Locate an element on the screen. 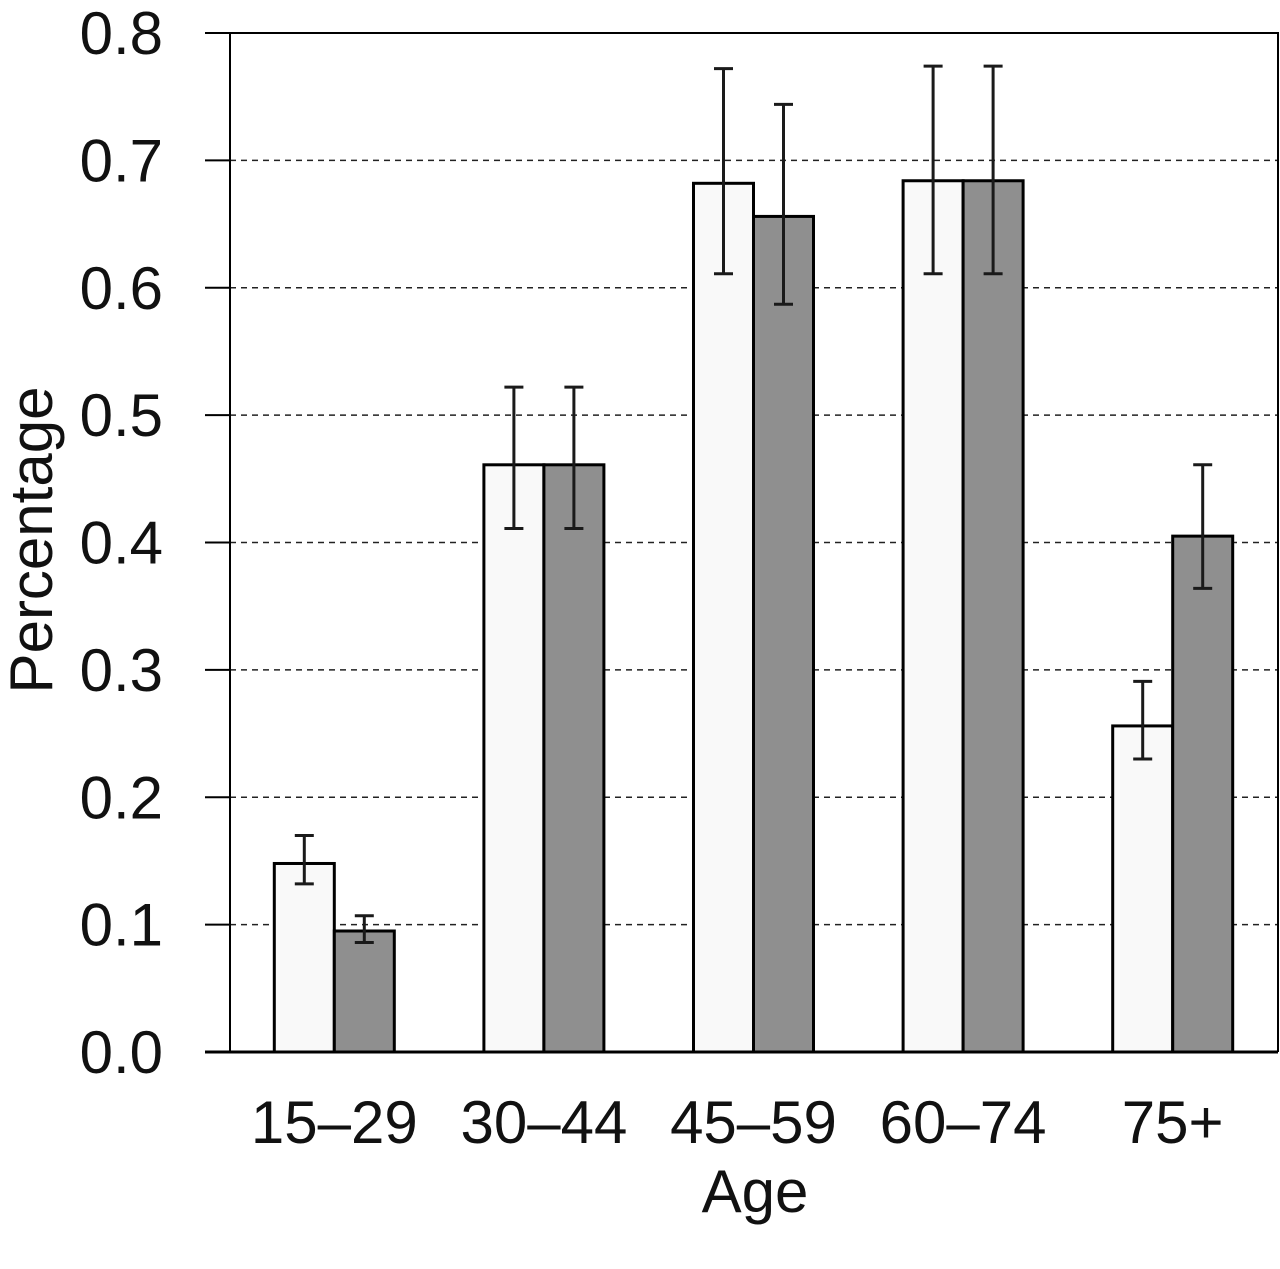  x-tick-label: 30–44 is located at coordinates (543, 1122).